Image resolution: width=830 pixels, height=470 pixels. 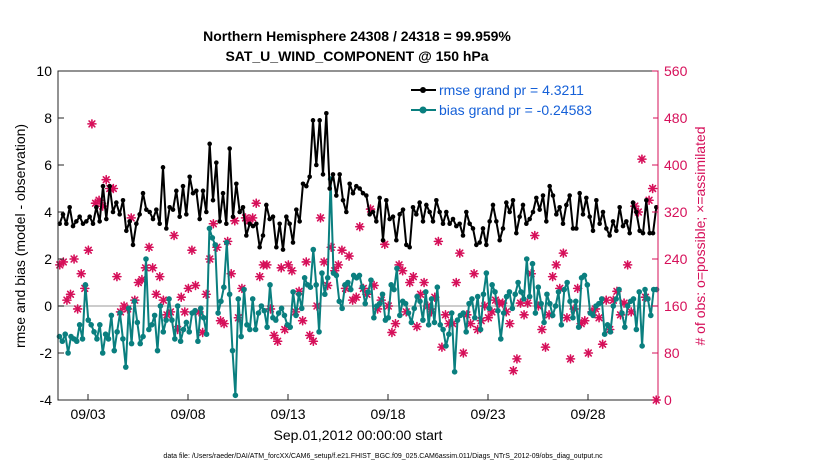 I want to click on y-right-tick-label: 160, so click(x=676, y=306).